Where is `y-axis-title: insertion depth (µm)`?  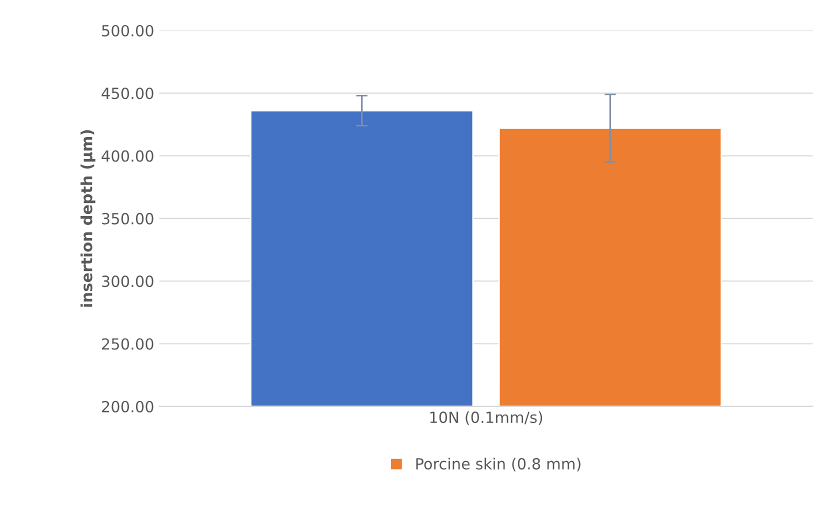
y-axis-title: insertion depth (µm) is located at coordinates (88, 218).